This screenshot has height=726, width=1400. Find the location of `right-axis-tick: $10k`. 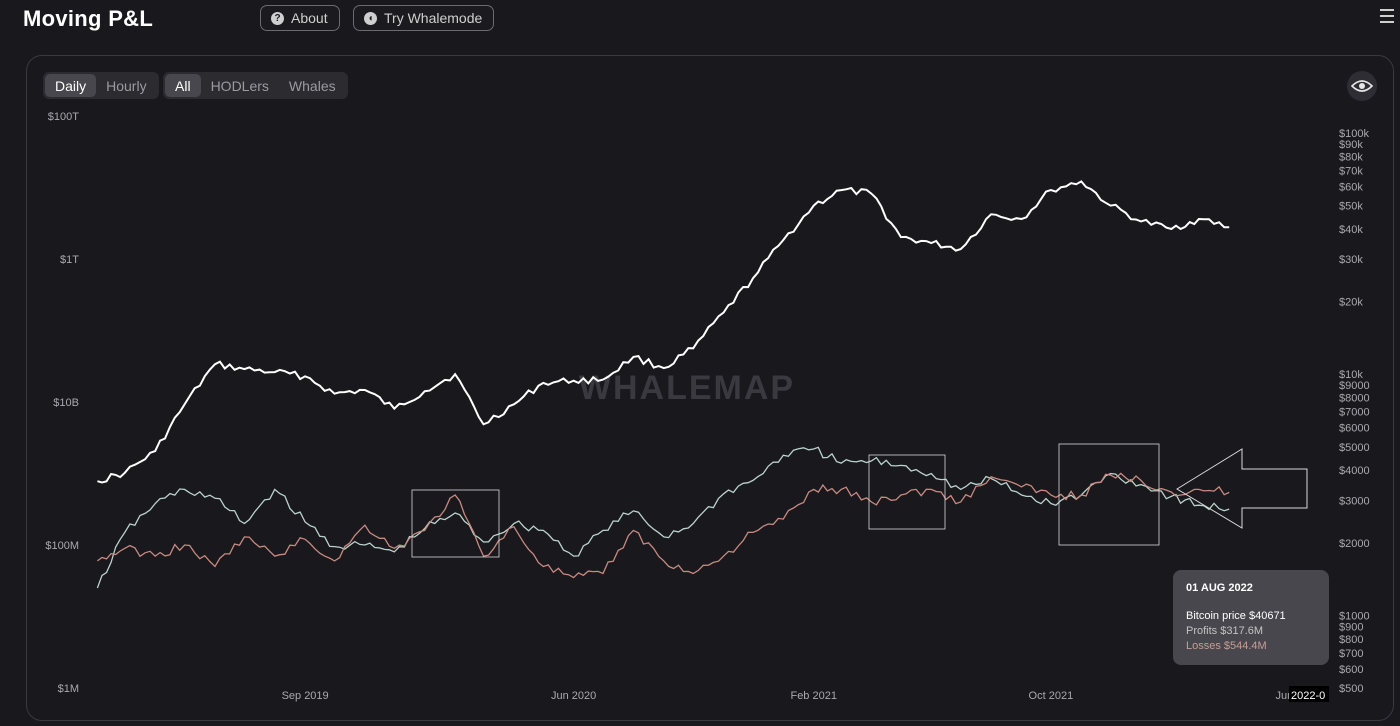

right-axis-tick: $10k is located at coordinates (1351, 375).